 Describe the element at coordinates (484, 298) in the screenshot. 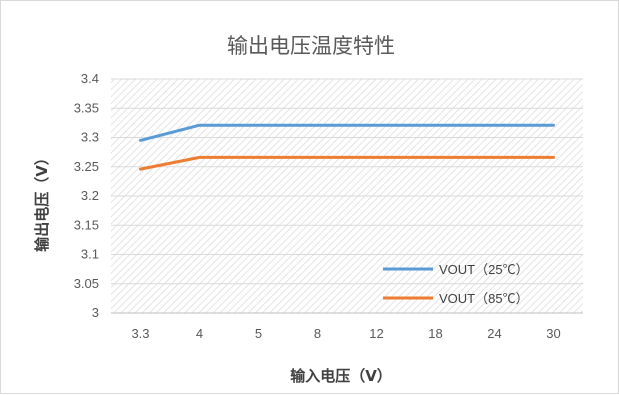

I see `legend-label: VOUT（85℃）` at that location.